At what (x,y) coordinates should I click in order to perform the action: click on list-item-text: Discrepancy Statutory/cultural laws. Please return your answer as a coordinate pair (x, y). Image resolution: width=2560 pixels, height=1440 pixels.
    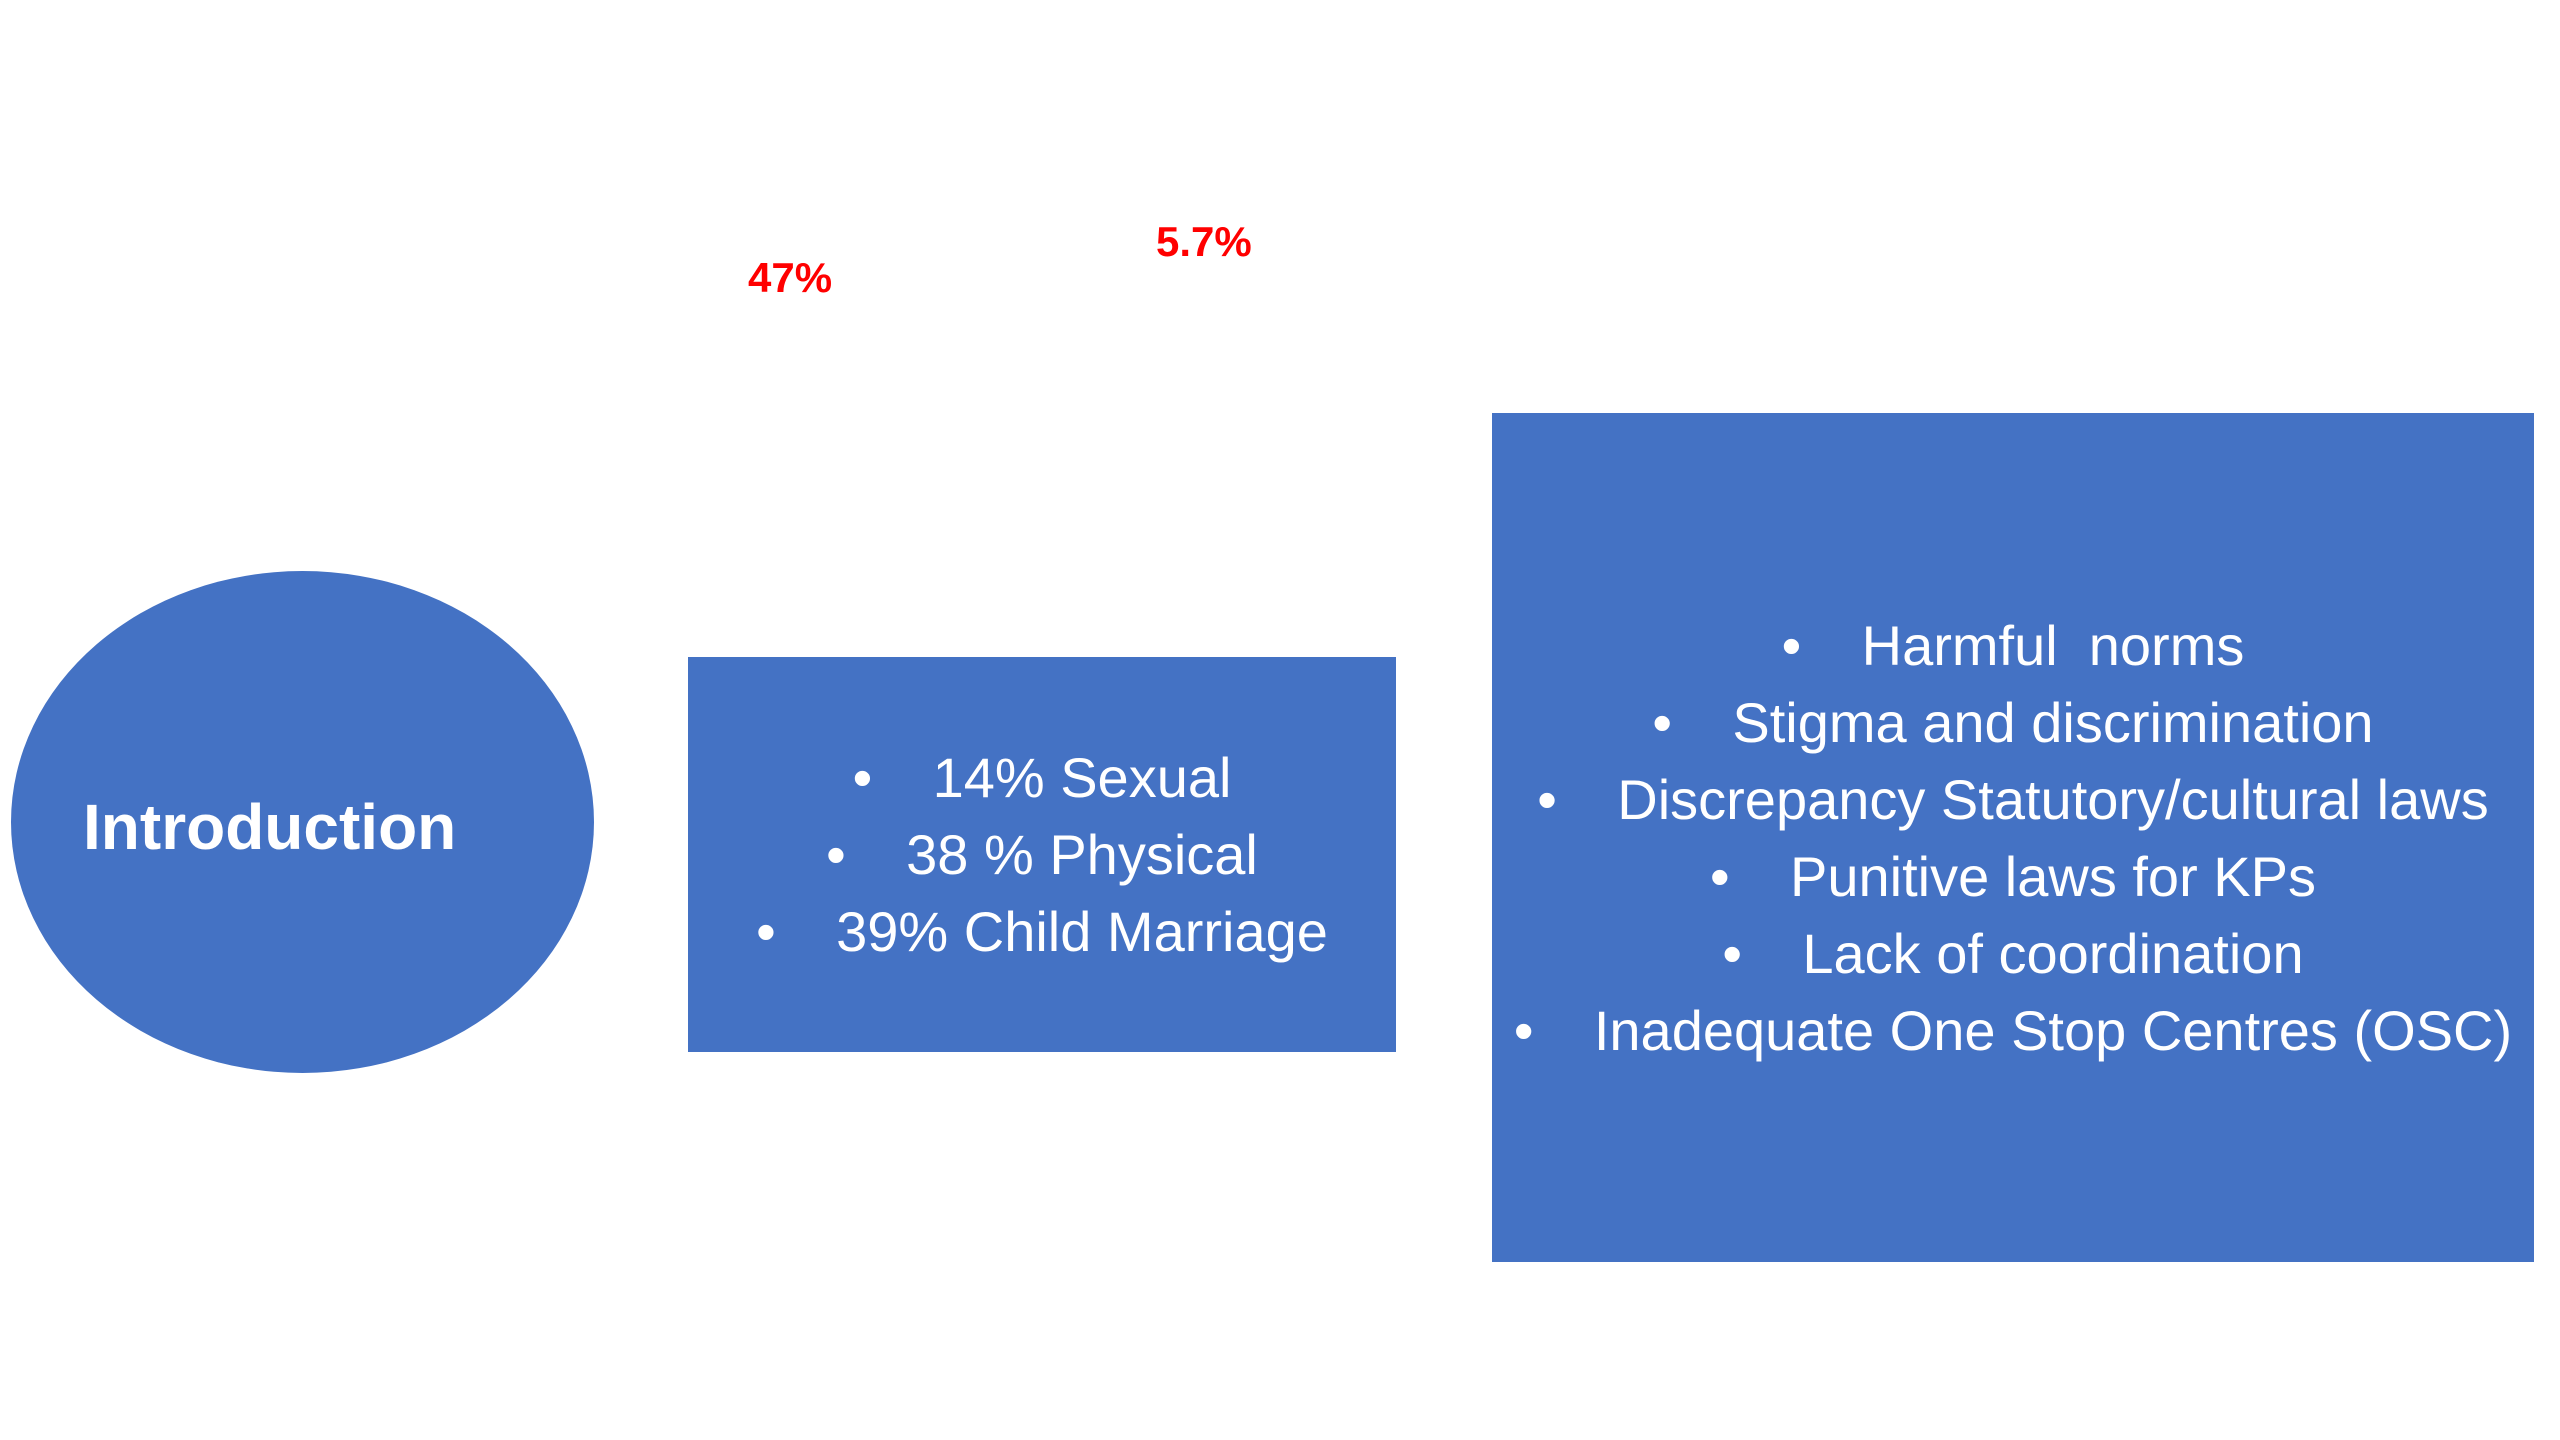
    Looking at the image, I should click on (2053, 799).